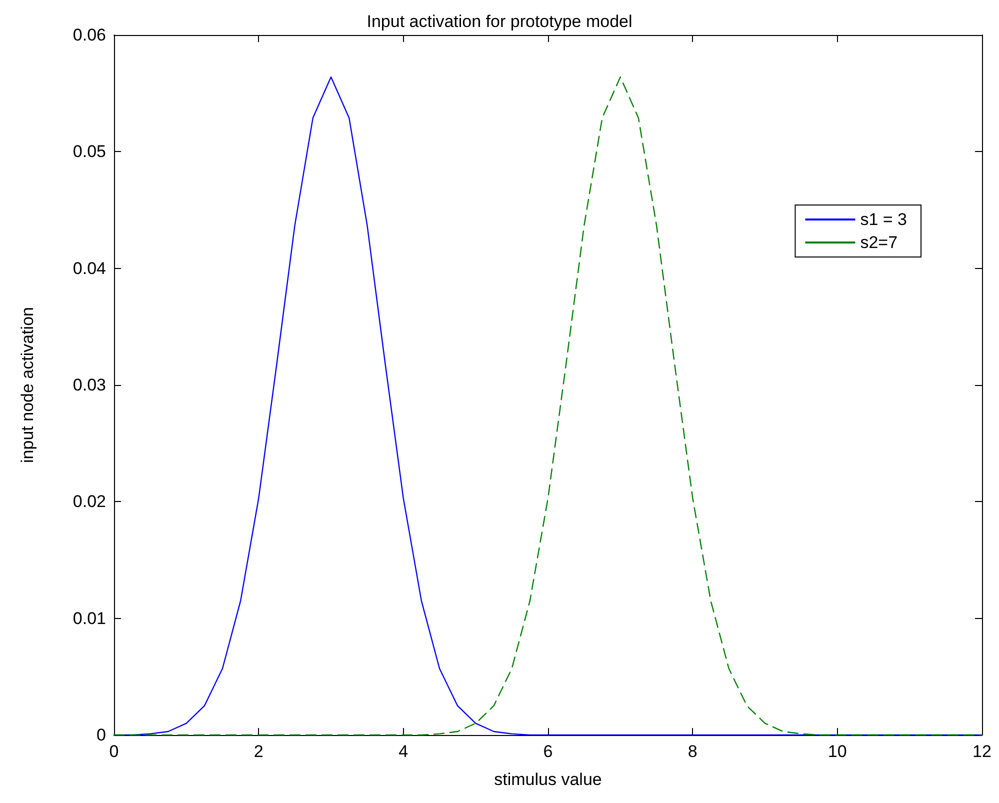 The height and width of the screenshot is (803, 999). Describe the element at coordinates (89, 618) in the screenshot. I see `y-tick-label: 0.01` at that location.